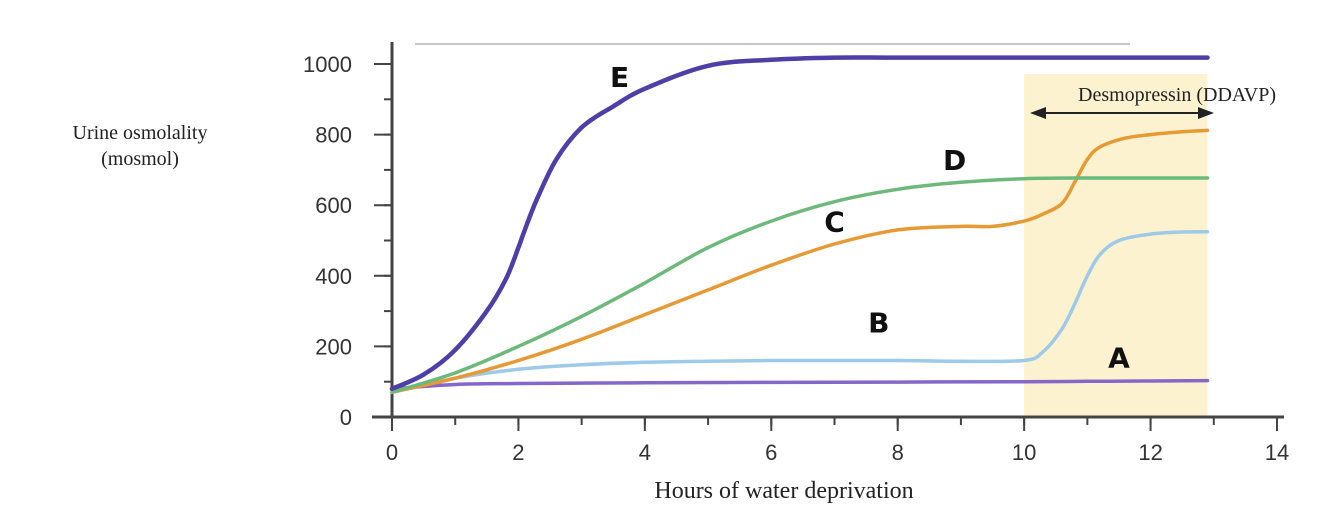 This screenshot has height=514, width=1334. I want to click on curve-label-a: A, so click(1119, 358).